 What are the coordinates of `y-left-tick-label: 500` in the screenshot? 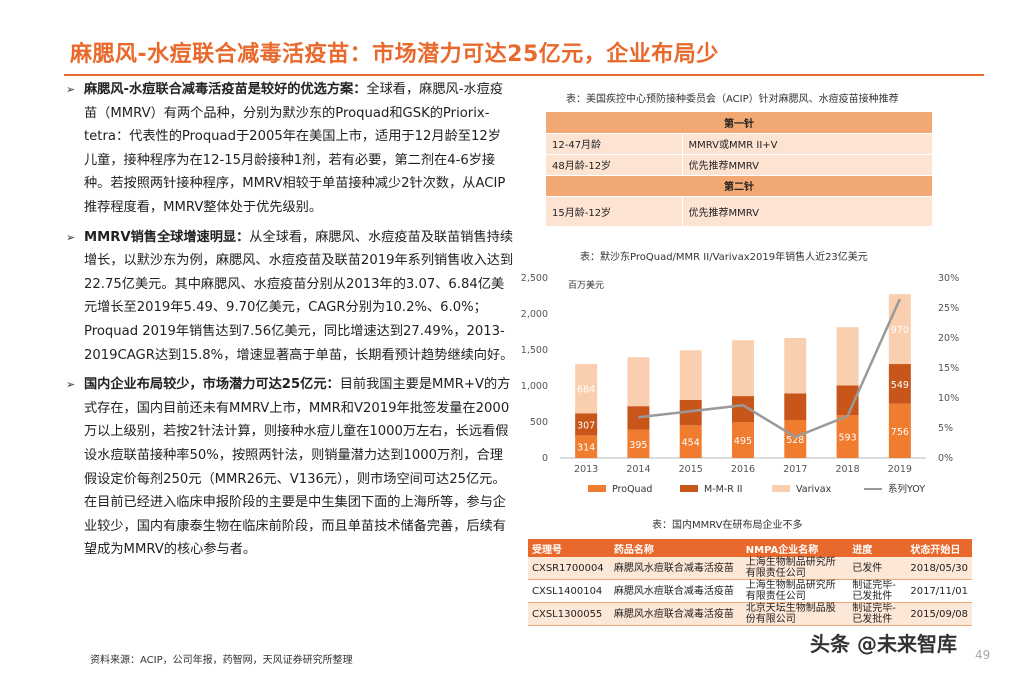 It's located at (539, 422).